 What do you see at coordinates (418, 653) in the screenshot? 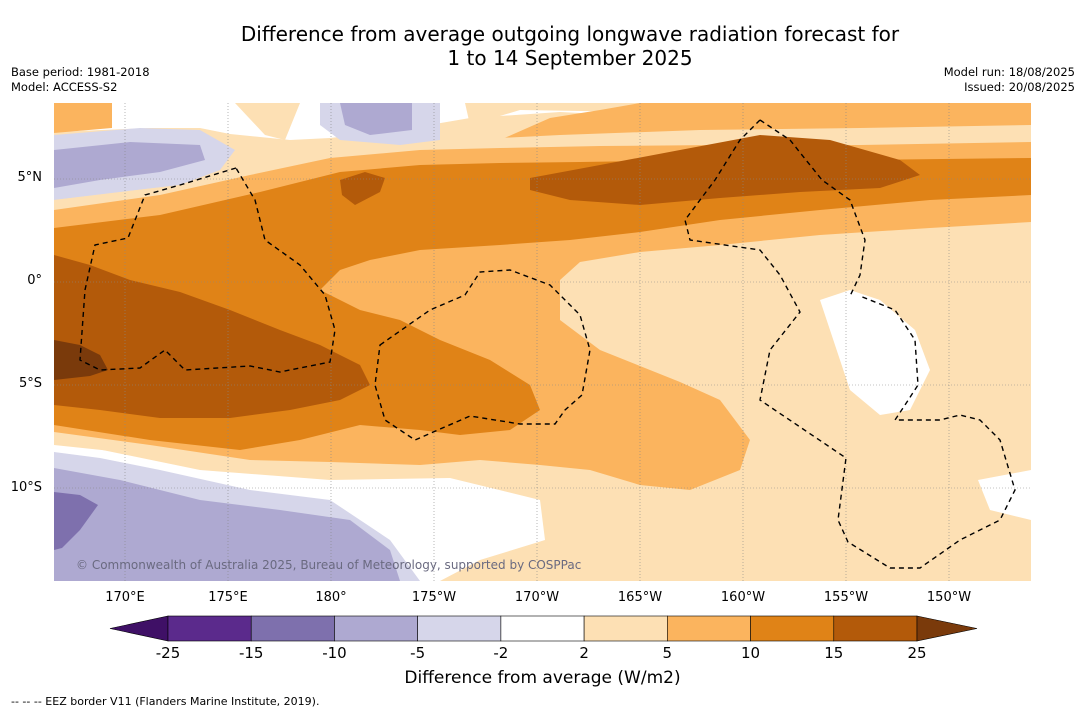
I see `colorbar-tick-label: -5` at bounding box center [418, 653].